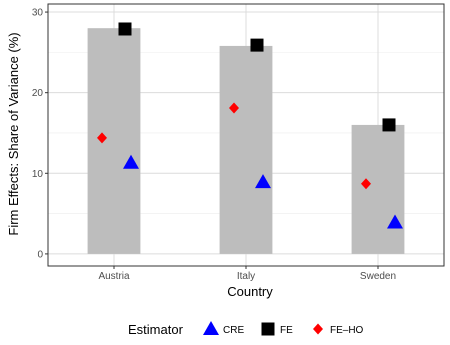  I want to click on point-square-austria, so click(125, 29).